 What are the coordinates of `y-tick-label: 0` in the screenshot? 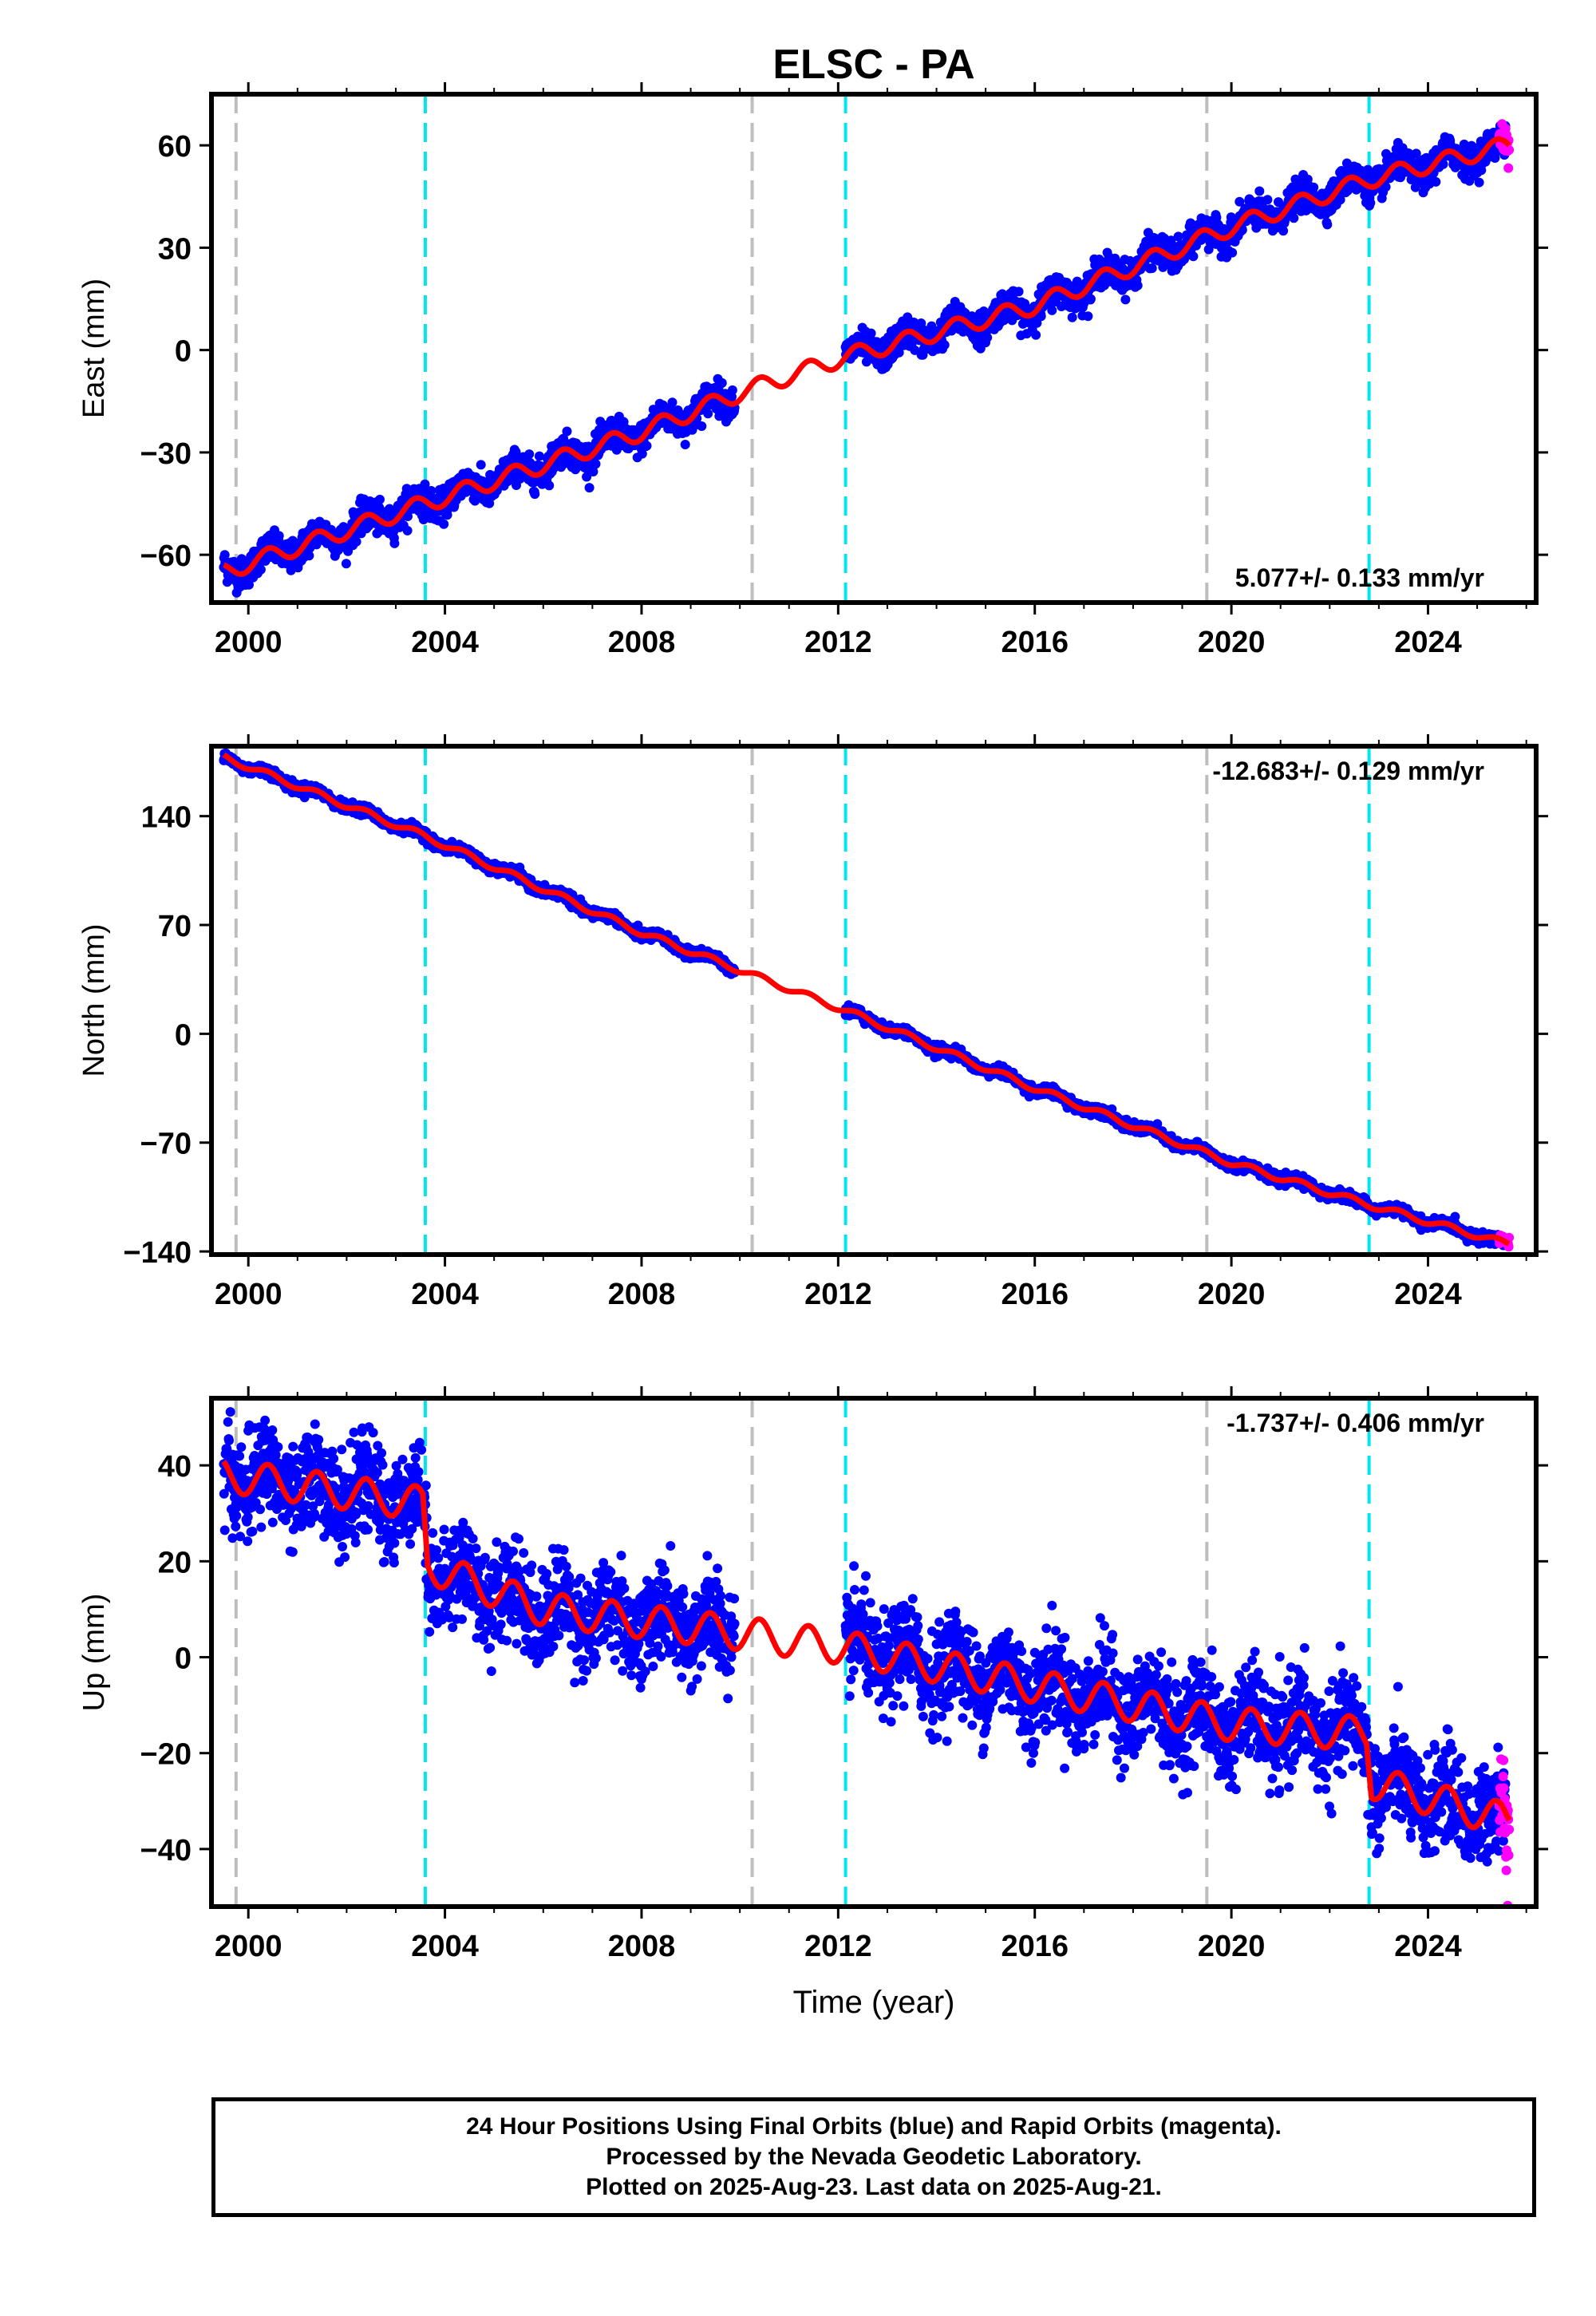 It's located at (183, 352).